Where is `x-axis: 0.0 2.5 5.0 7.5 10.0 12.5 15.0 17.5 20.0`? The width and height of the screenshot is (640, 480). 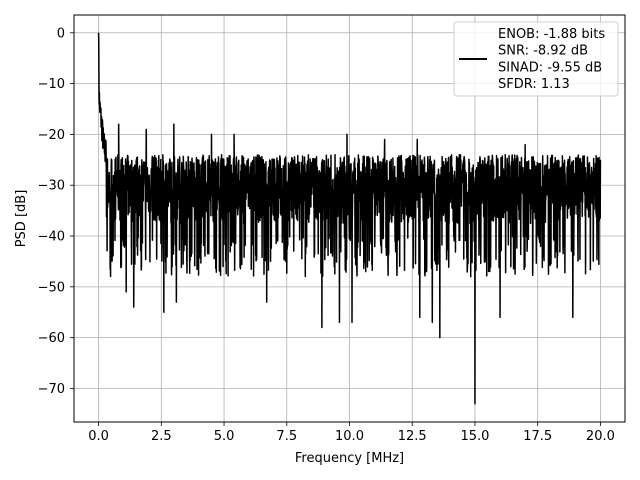
x-axis: 0.0 2.5 5.0 7.5 10.0 12.5 15.0 17.5 20.0 is located at coordinates (351, 433).